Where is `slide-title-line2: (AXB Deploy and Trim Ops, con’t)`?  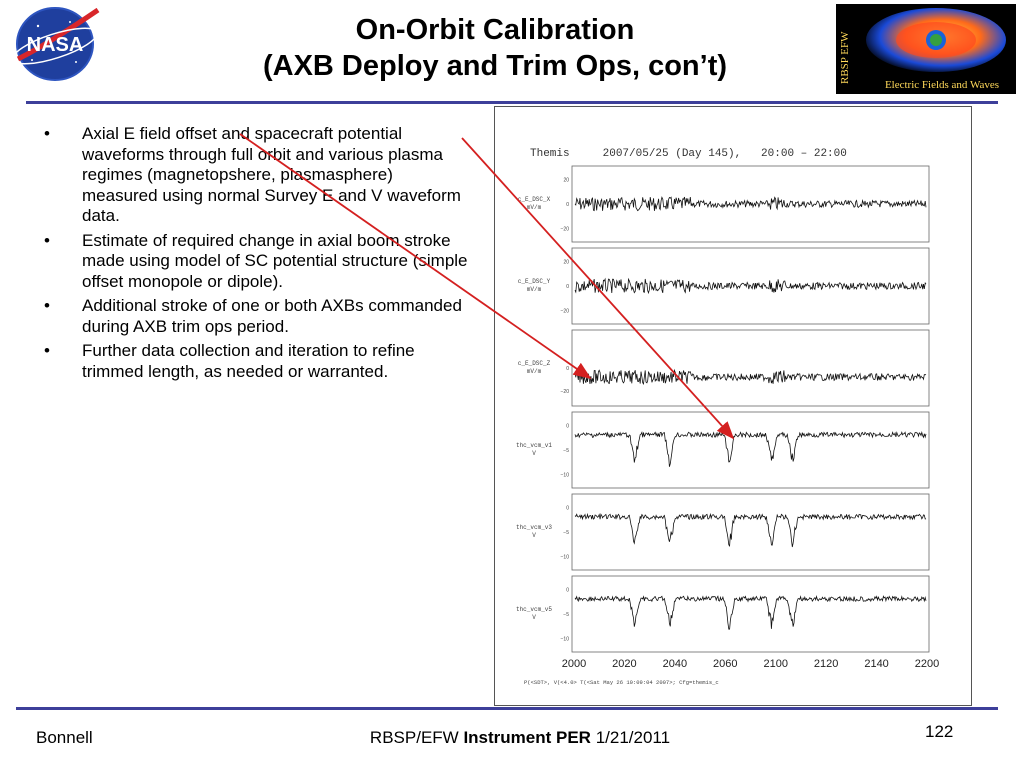
slide-title-line2: (AXB Deploy and Trim Ops, con’t) is located at coordinates (495, 66).